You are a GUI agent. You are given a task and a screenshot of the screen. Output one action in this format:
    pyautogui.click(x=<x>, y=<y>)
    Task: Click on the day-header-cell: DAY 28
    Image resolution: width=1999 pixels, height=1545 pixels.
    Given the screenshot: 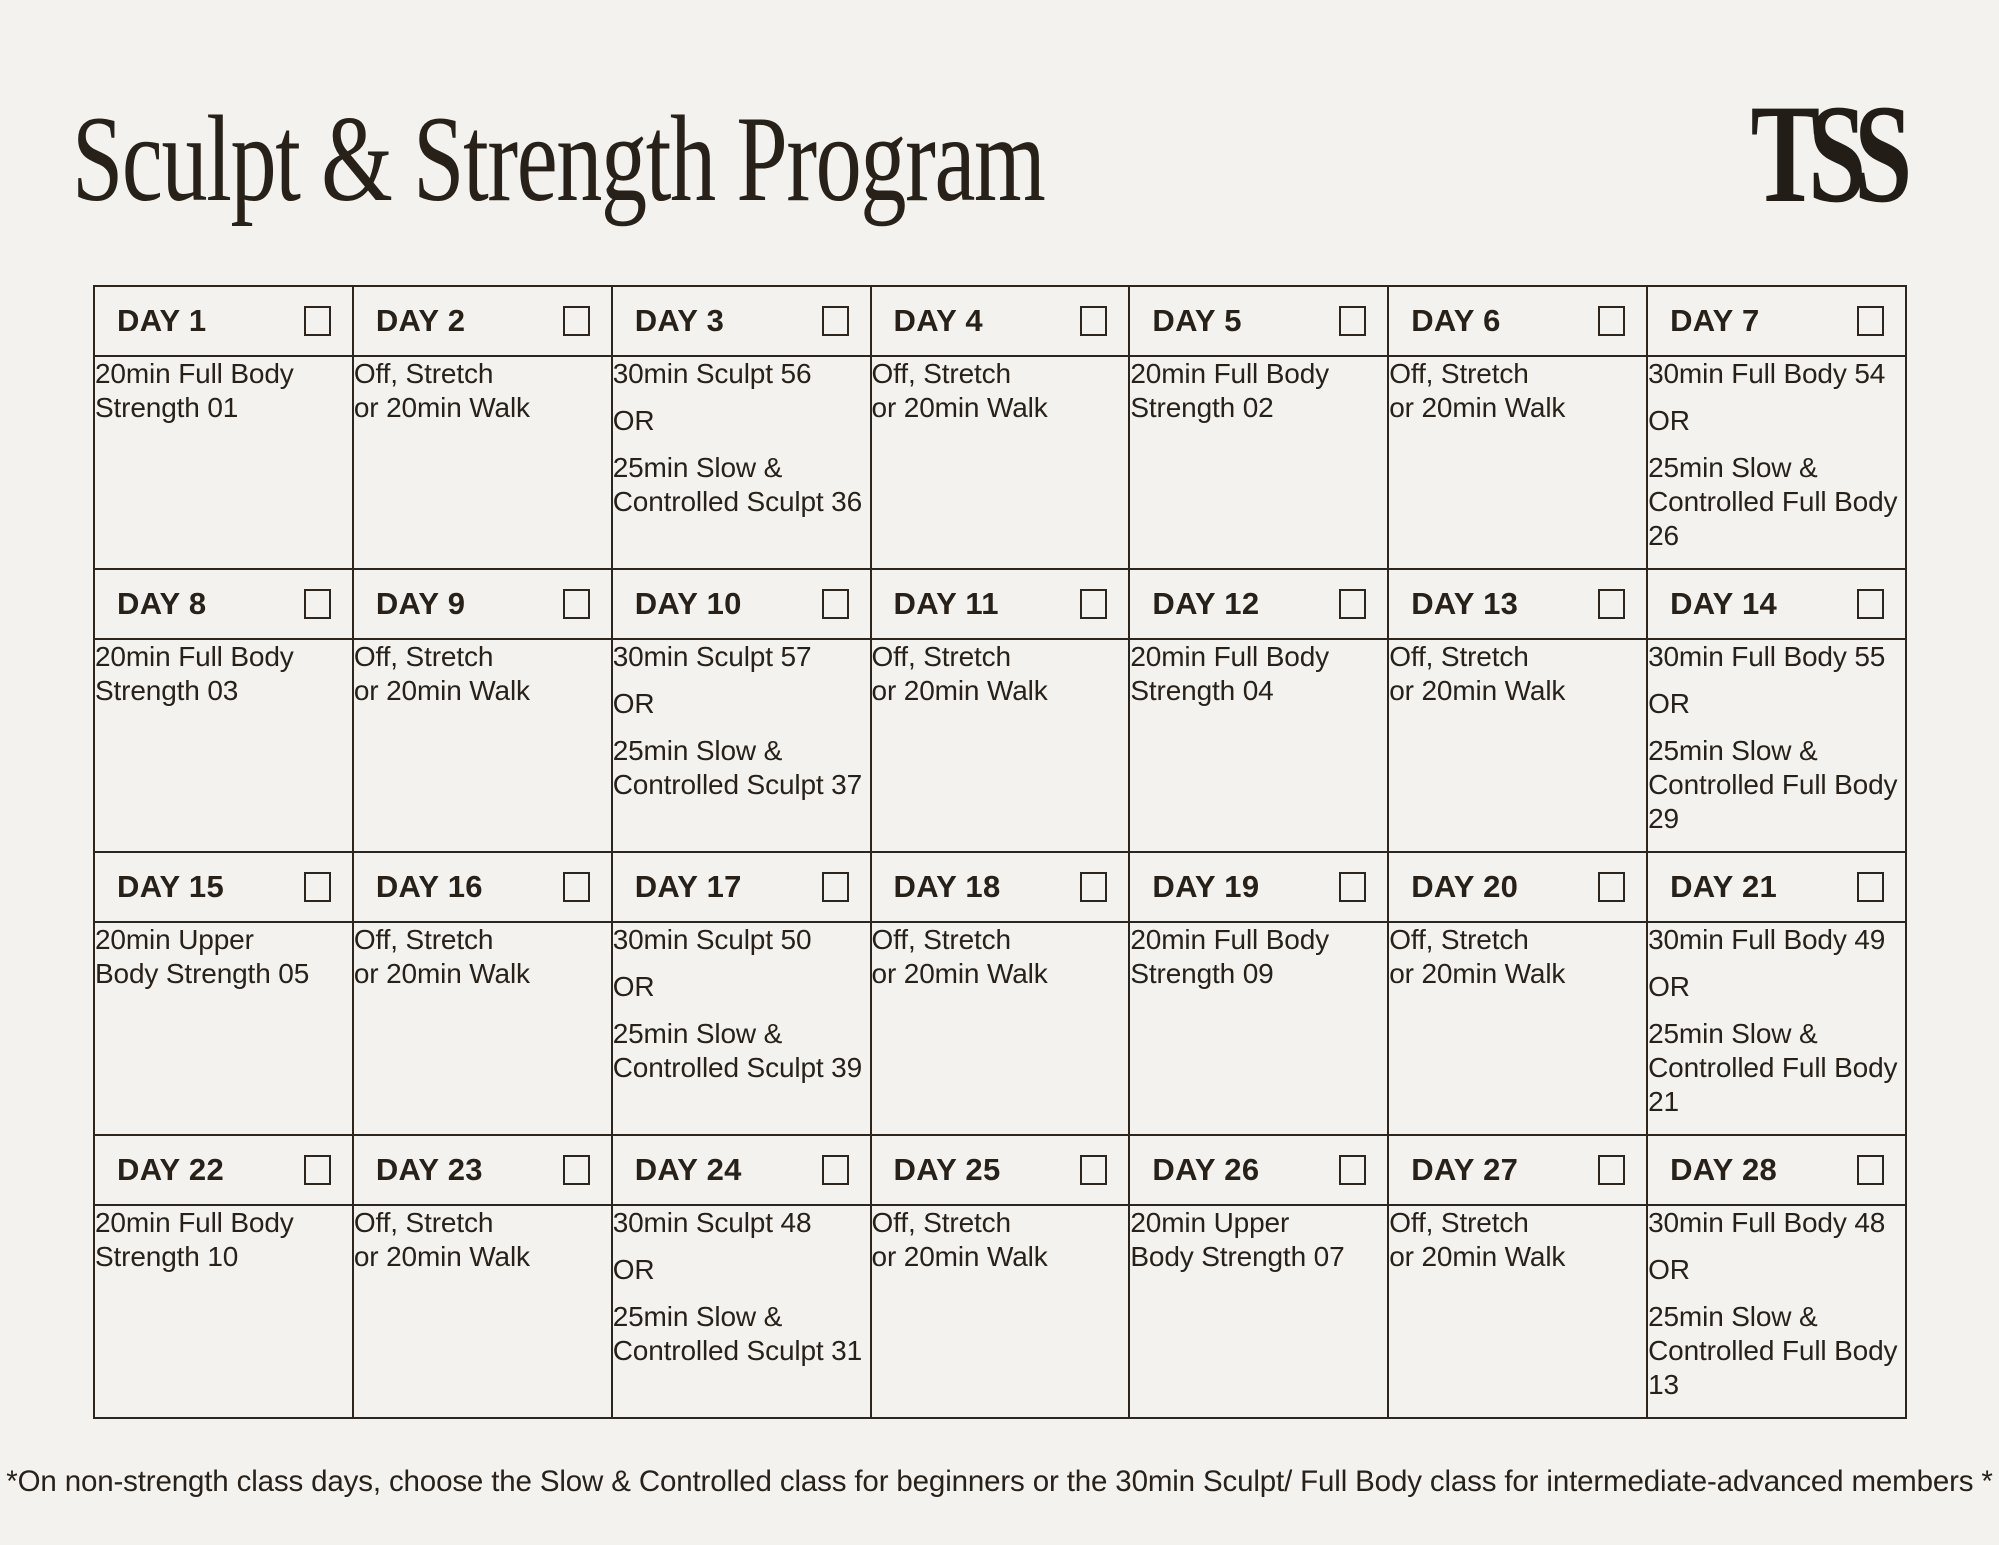 What is the action you would take?
    pyautogui.click(x=1776, y=1170)
    